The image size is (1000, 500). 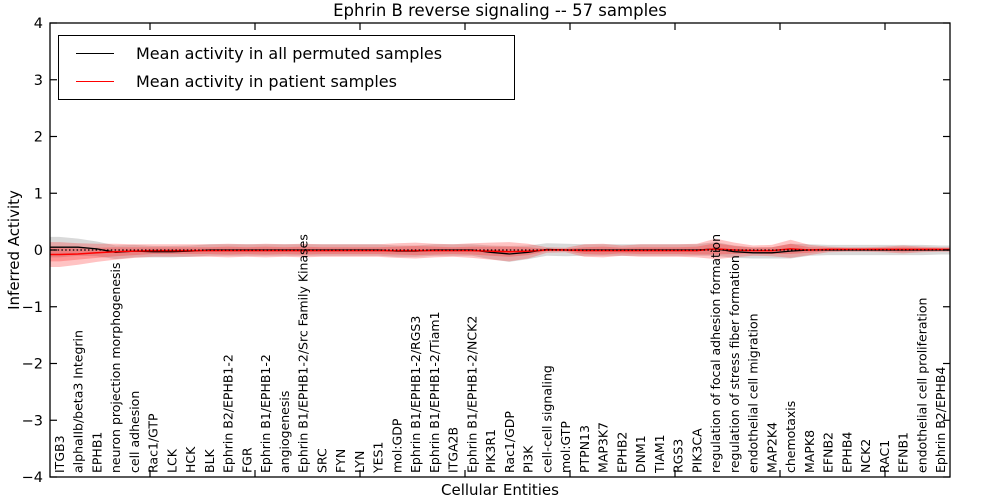 I want to click on permuted-line-sample-icon, so click(x=95, y=54).